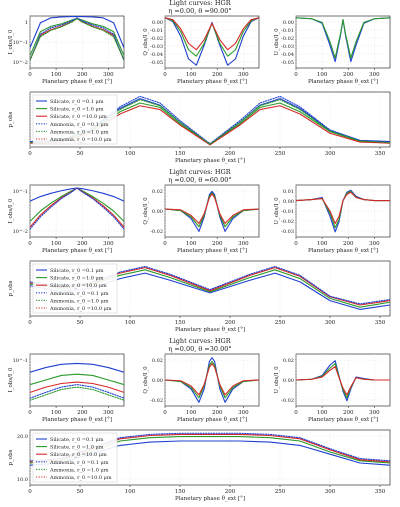 This screenshot has width=400, height=507. I want to click on y-tick-label: 0.02, so click(157, 361).